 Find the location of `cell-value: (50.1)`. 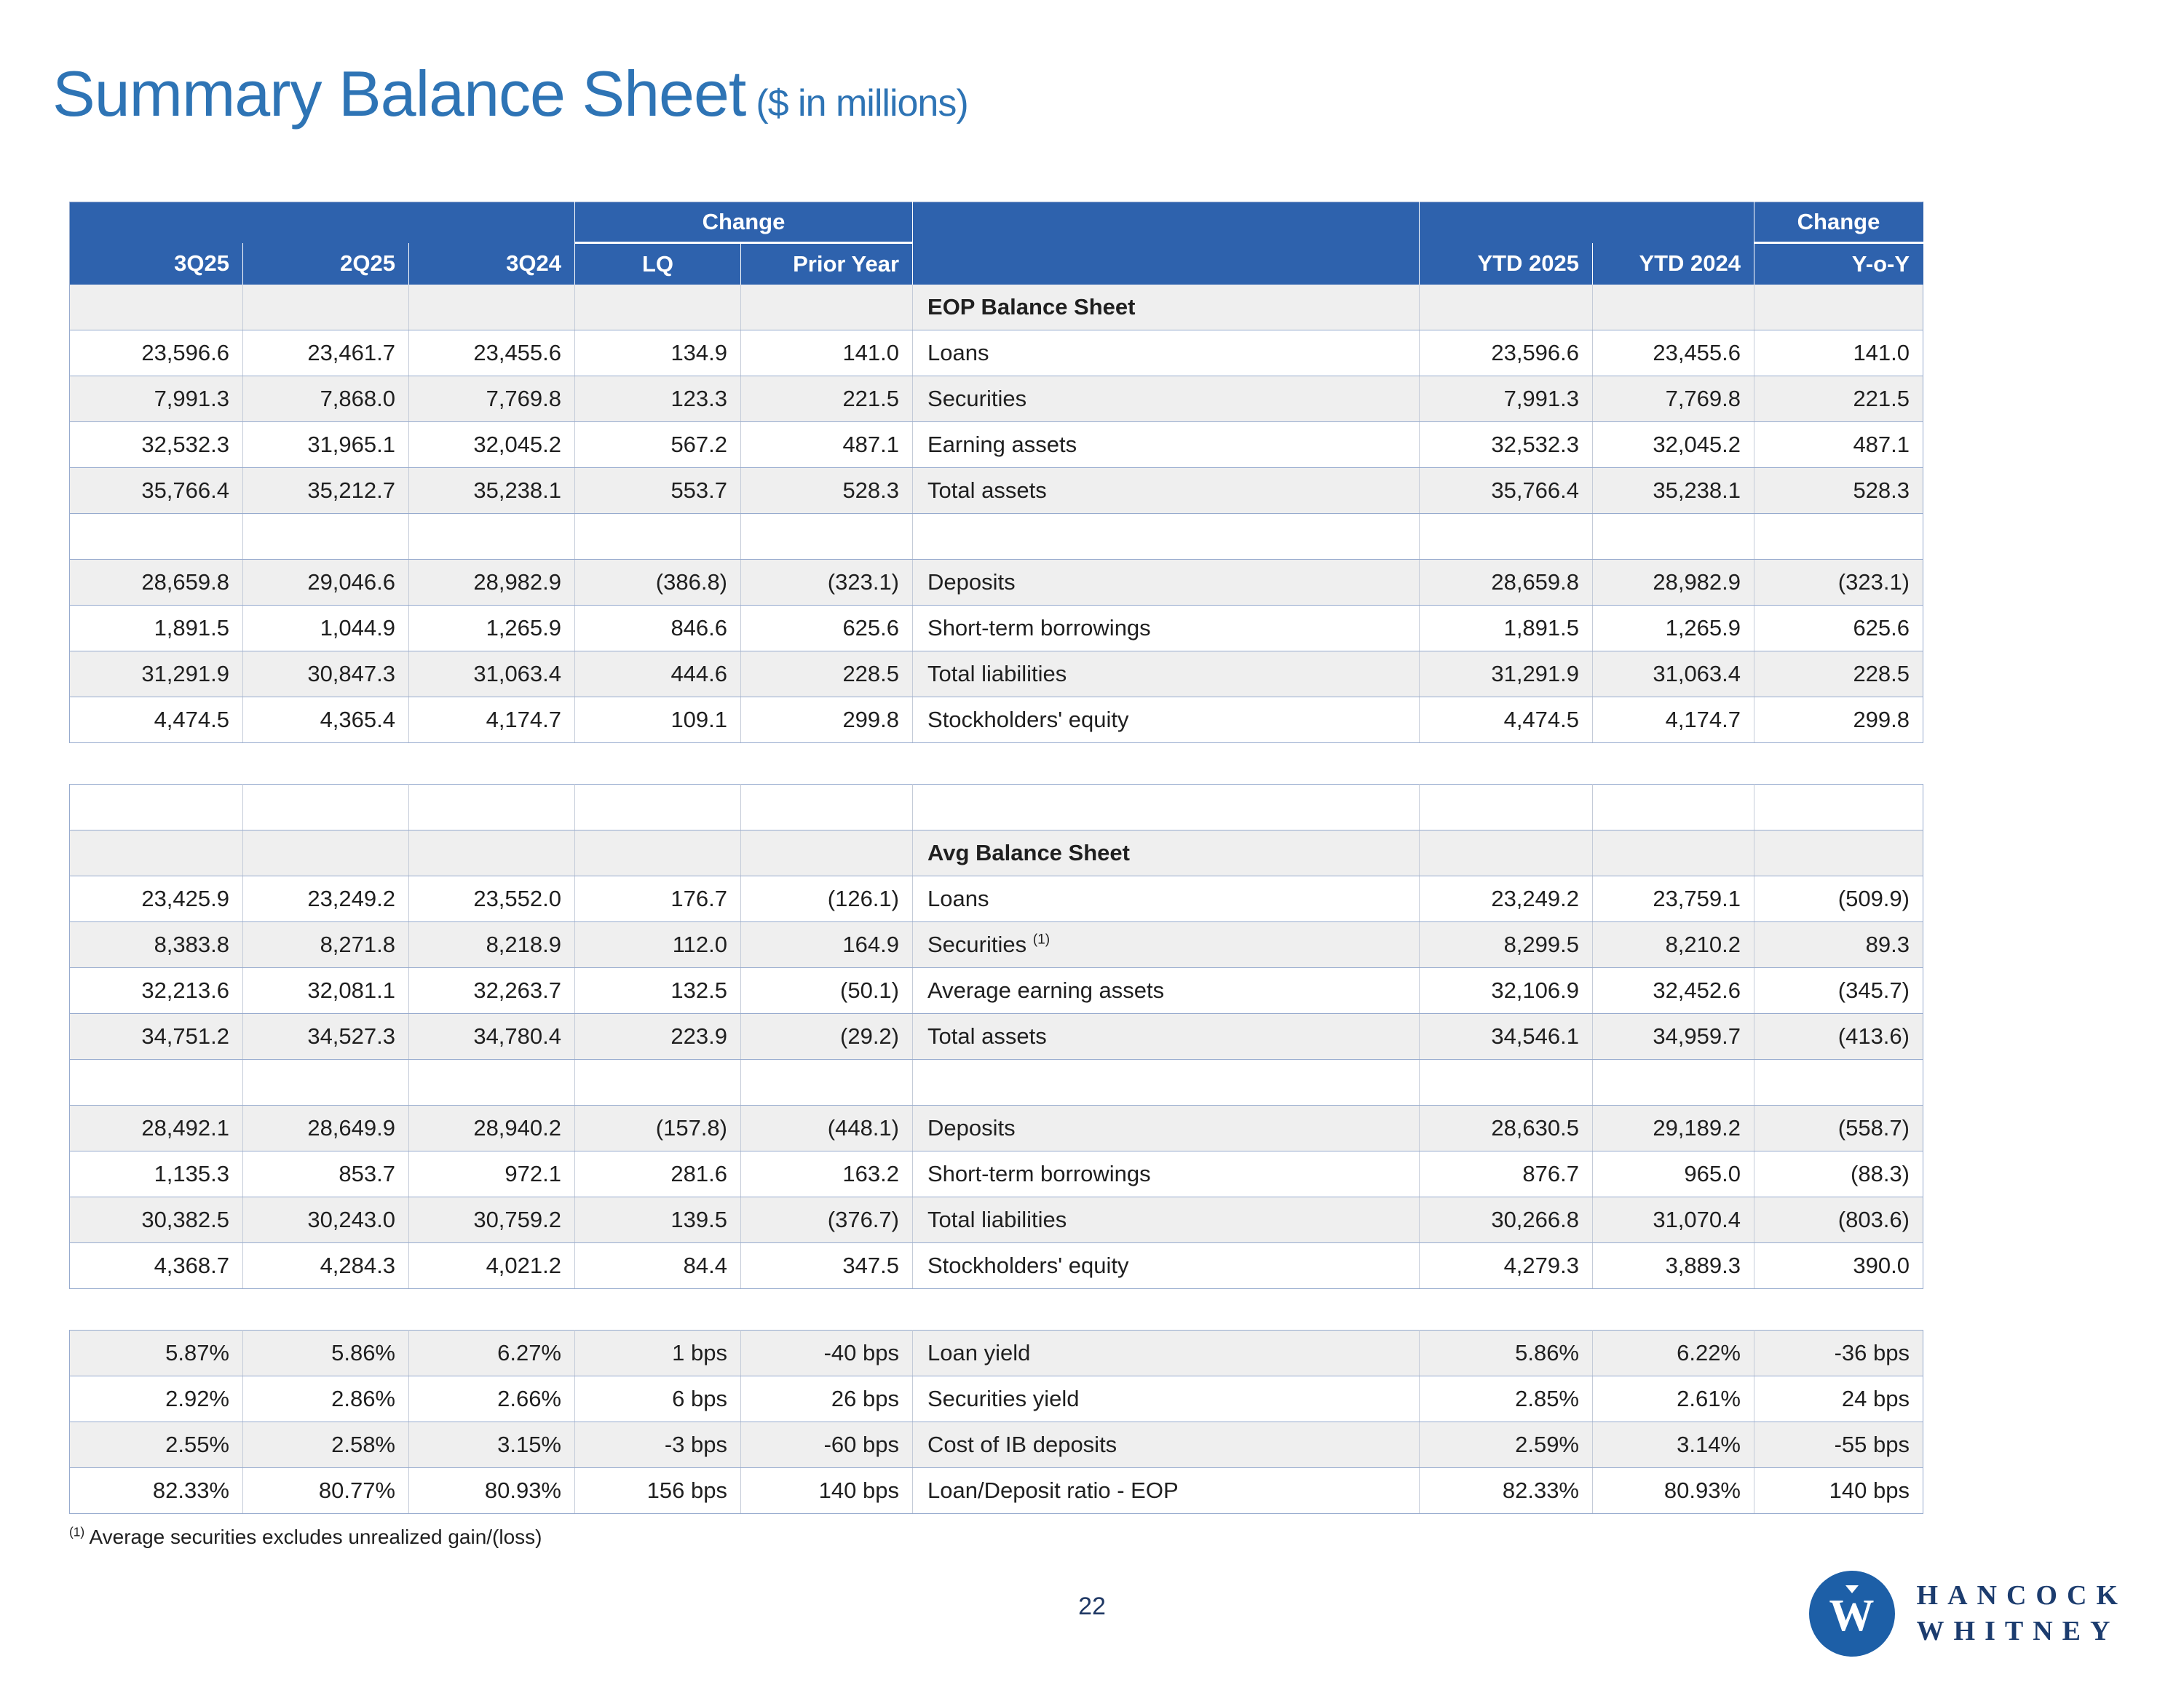

cell-value: (50.1) is located at coordinates (826, 990).